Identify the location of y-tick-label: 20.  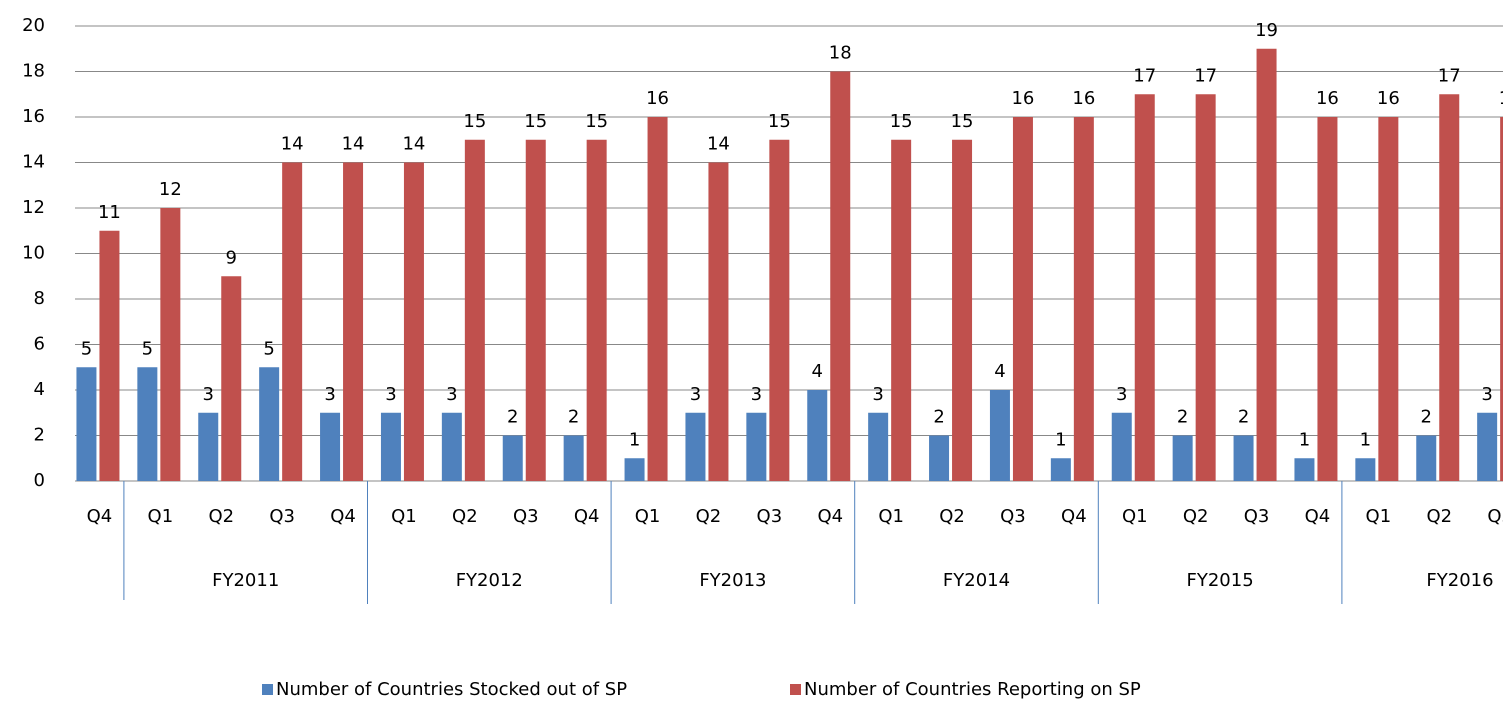
(33, 25).